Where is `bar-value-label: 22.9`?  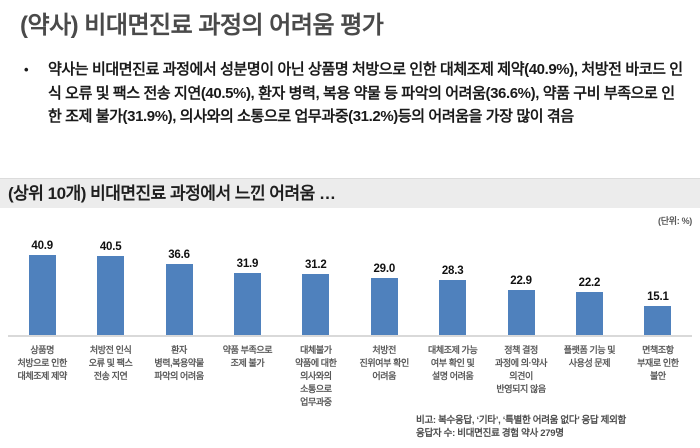 bar-value-label: 22.9 is located at coordinates (521, 281).